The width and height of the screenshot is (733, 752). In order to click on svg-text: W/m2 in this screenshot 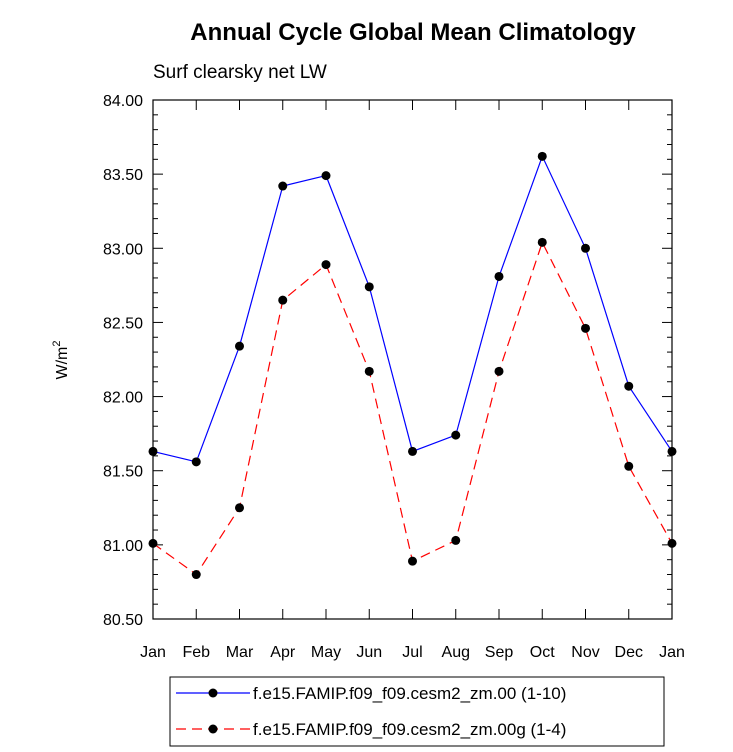, I will do `click(61, 360)`.